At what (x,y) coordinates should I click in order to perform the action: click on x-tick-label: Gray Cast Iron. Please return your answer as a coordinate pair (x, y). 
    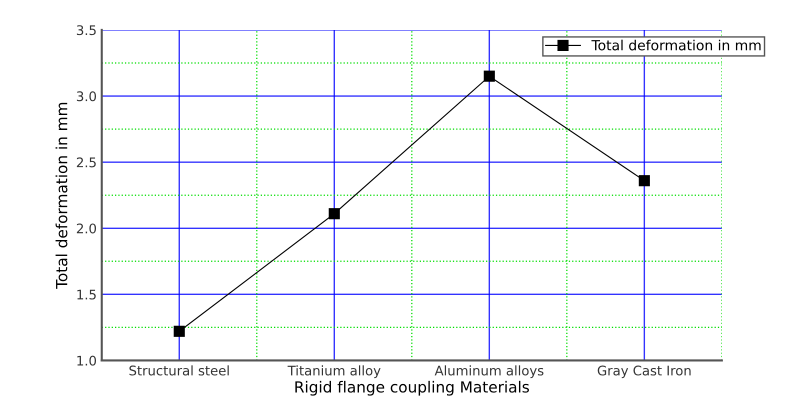
    Looking at the image, I should click on (644, 372).